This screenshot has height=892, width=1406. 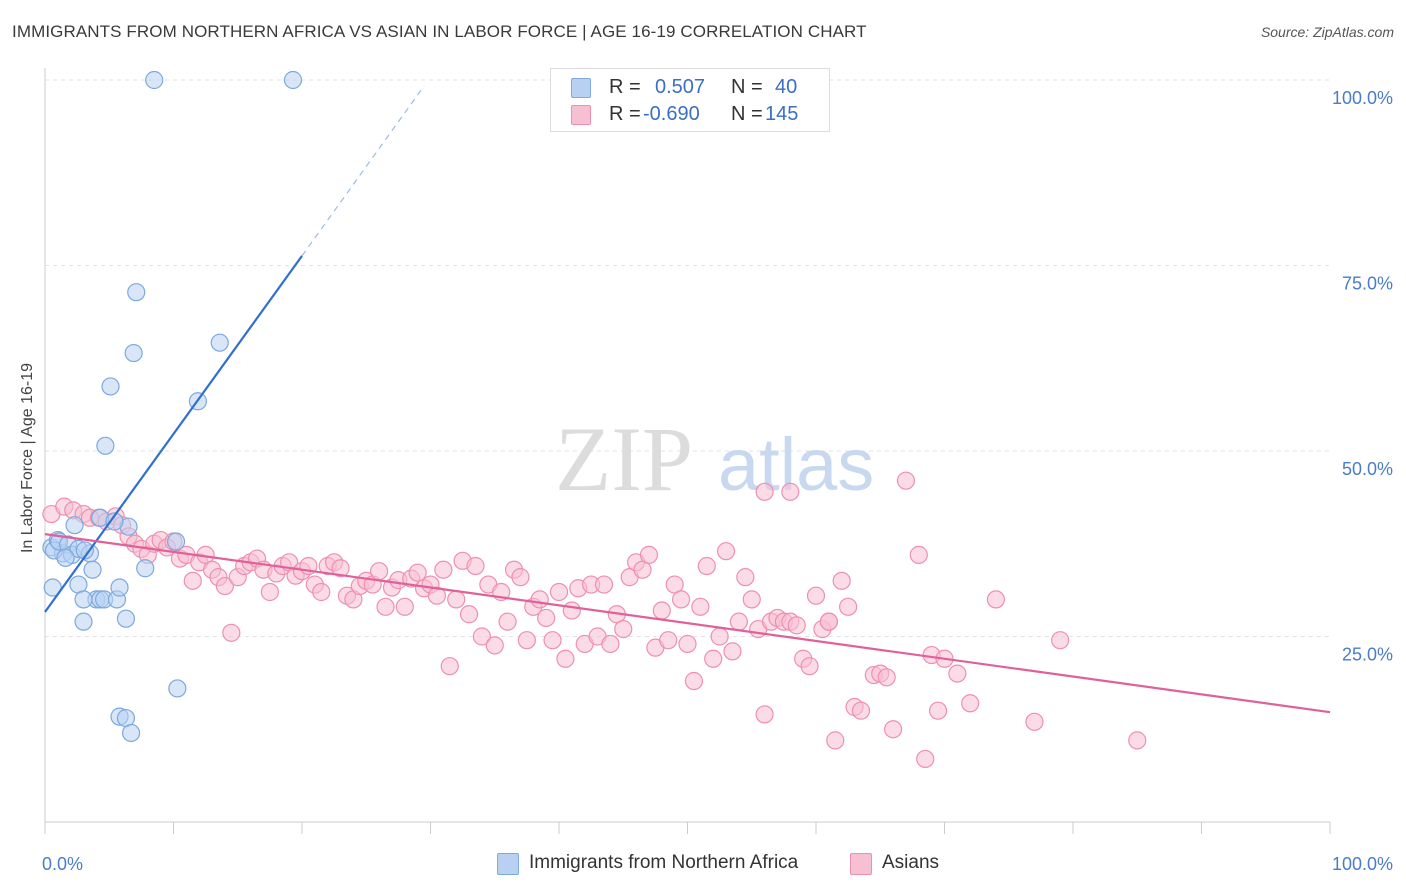 I want to click on legend-r-value: -0.690, so click(x=671, y=114).